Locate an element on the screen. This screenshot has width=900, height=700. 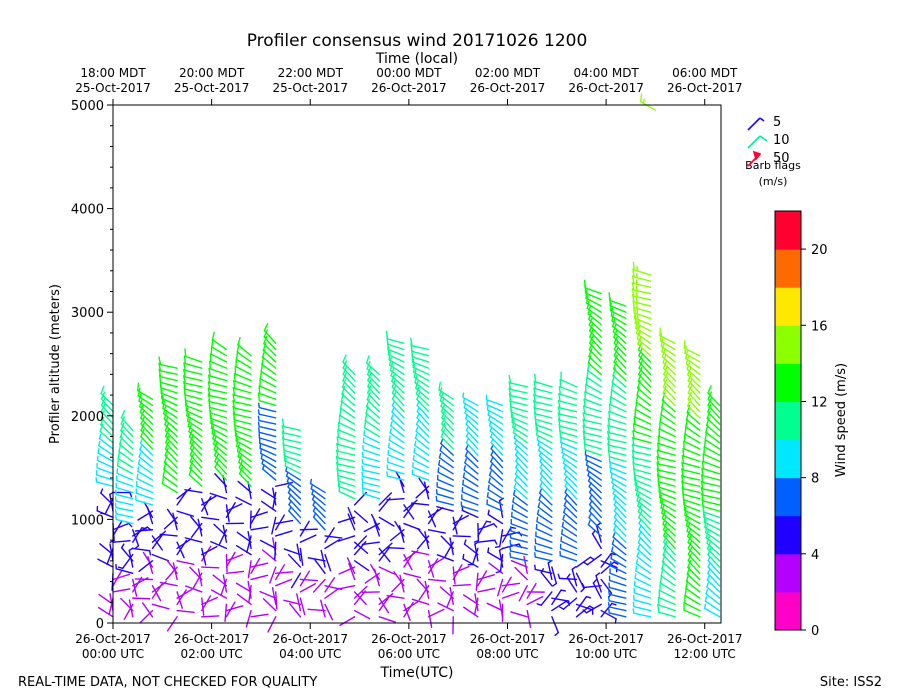
x-tick-label-time: 02:00 UTC is located at coordinates (212, 654).